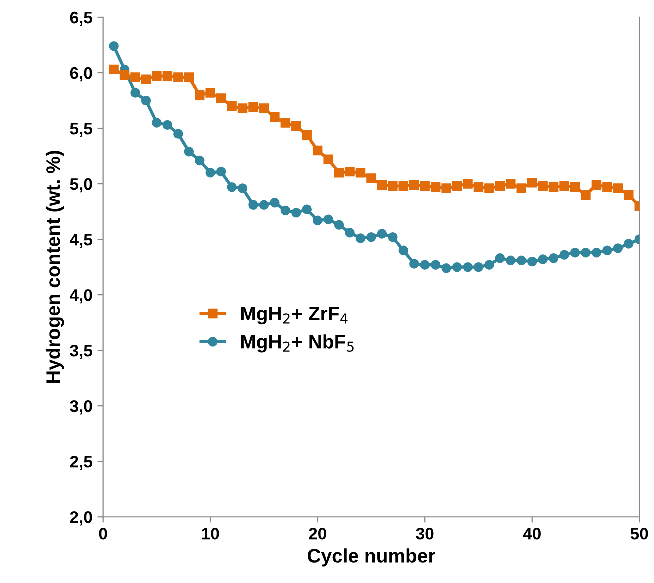 The width and height of the screenshot is (654, 583). I want to click on y-tick-label: 6,0, so click(81, 74).